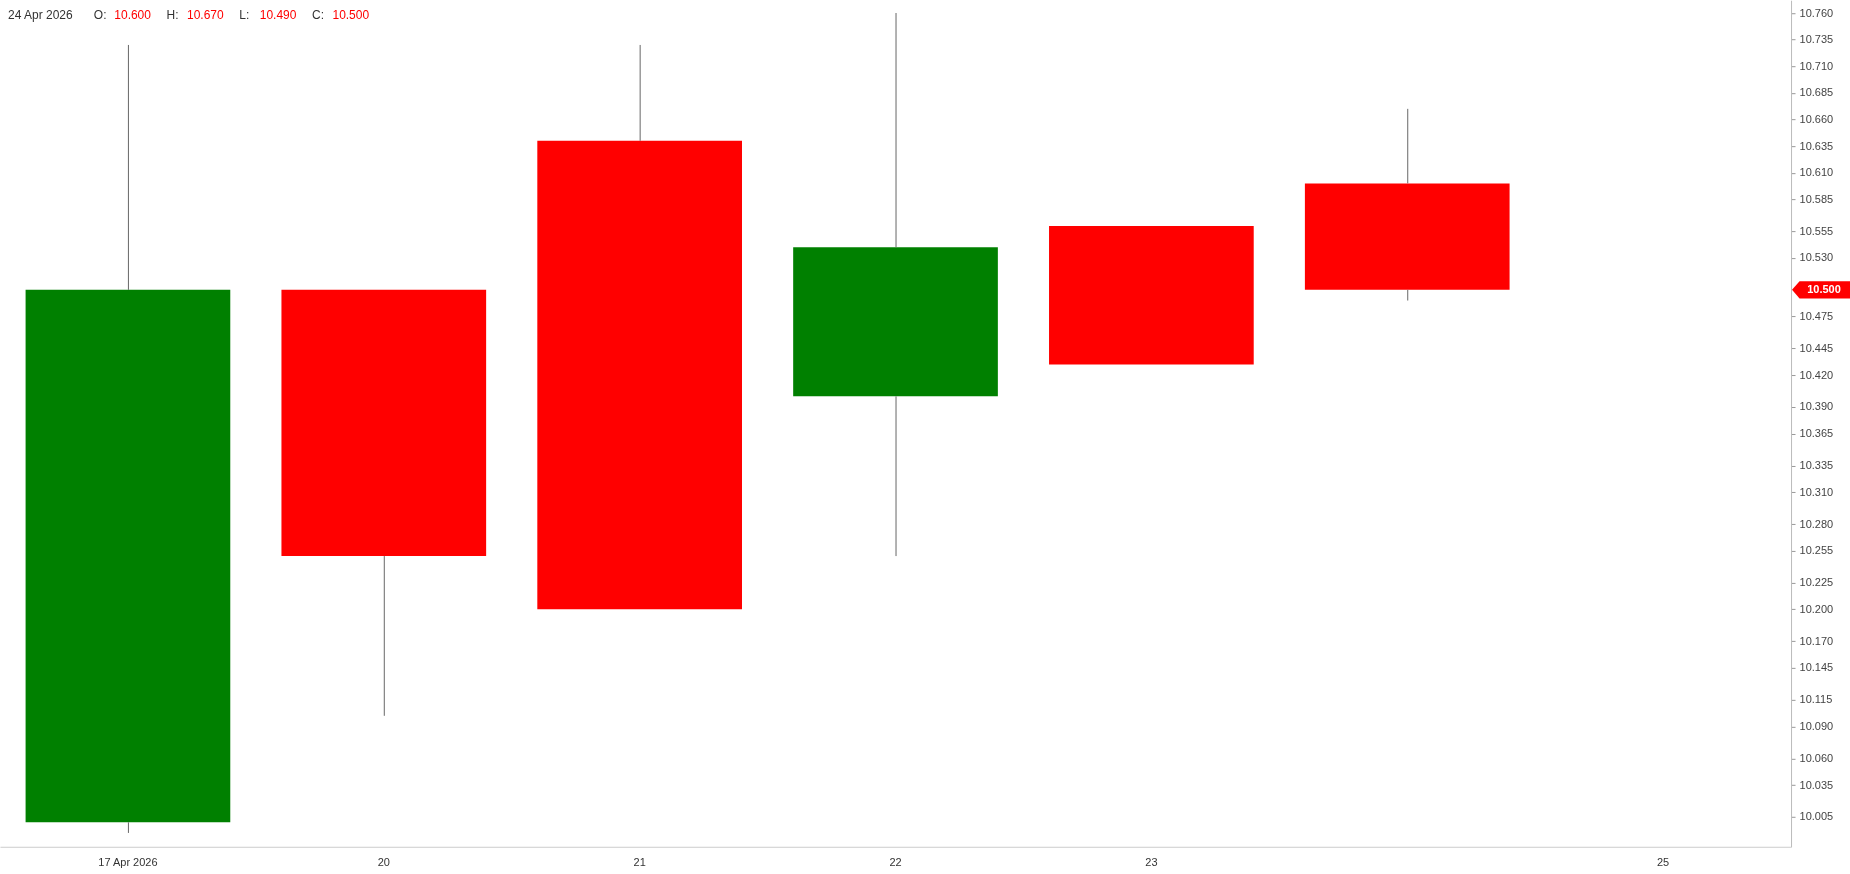 The image size is (1850, 874). What do you see at coordinates (1816, 433) in the screenshot?
I see `y-tick-label: 10.365` at bounding box center [1816, 433].